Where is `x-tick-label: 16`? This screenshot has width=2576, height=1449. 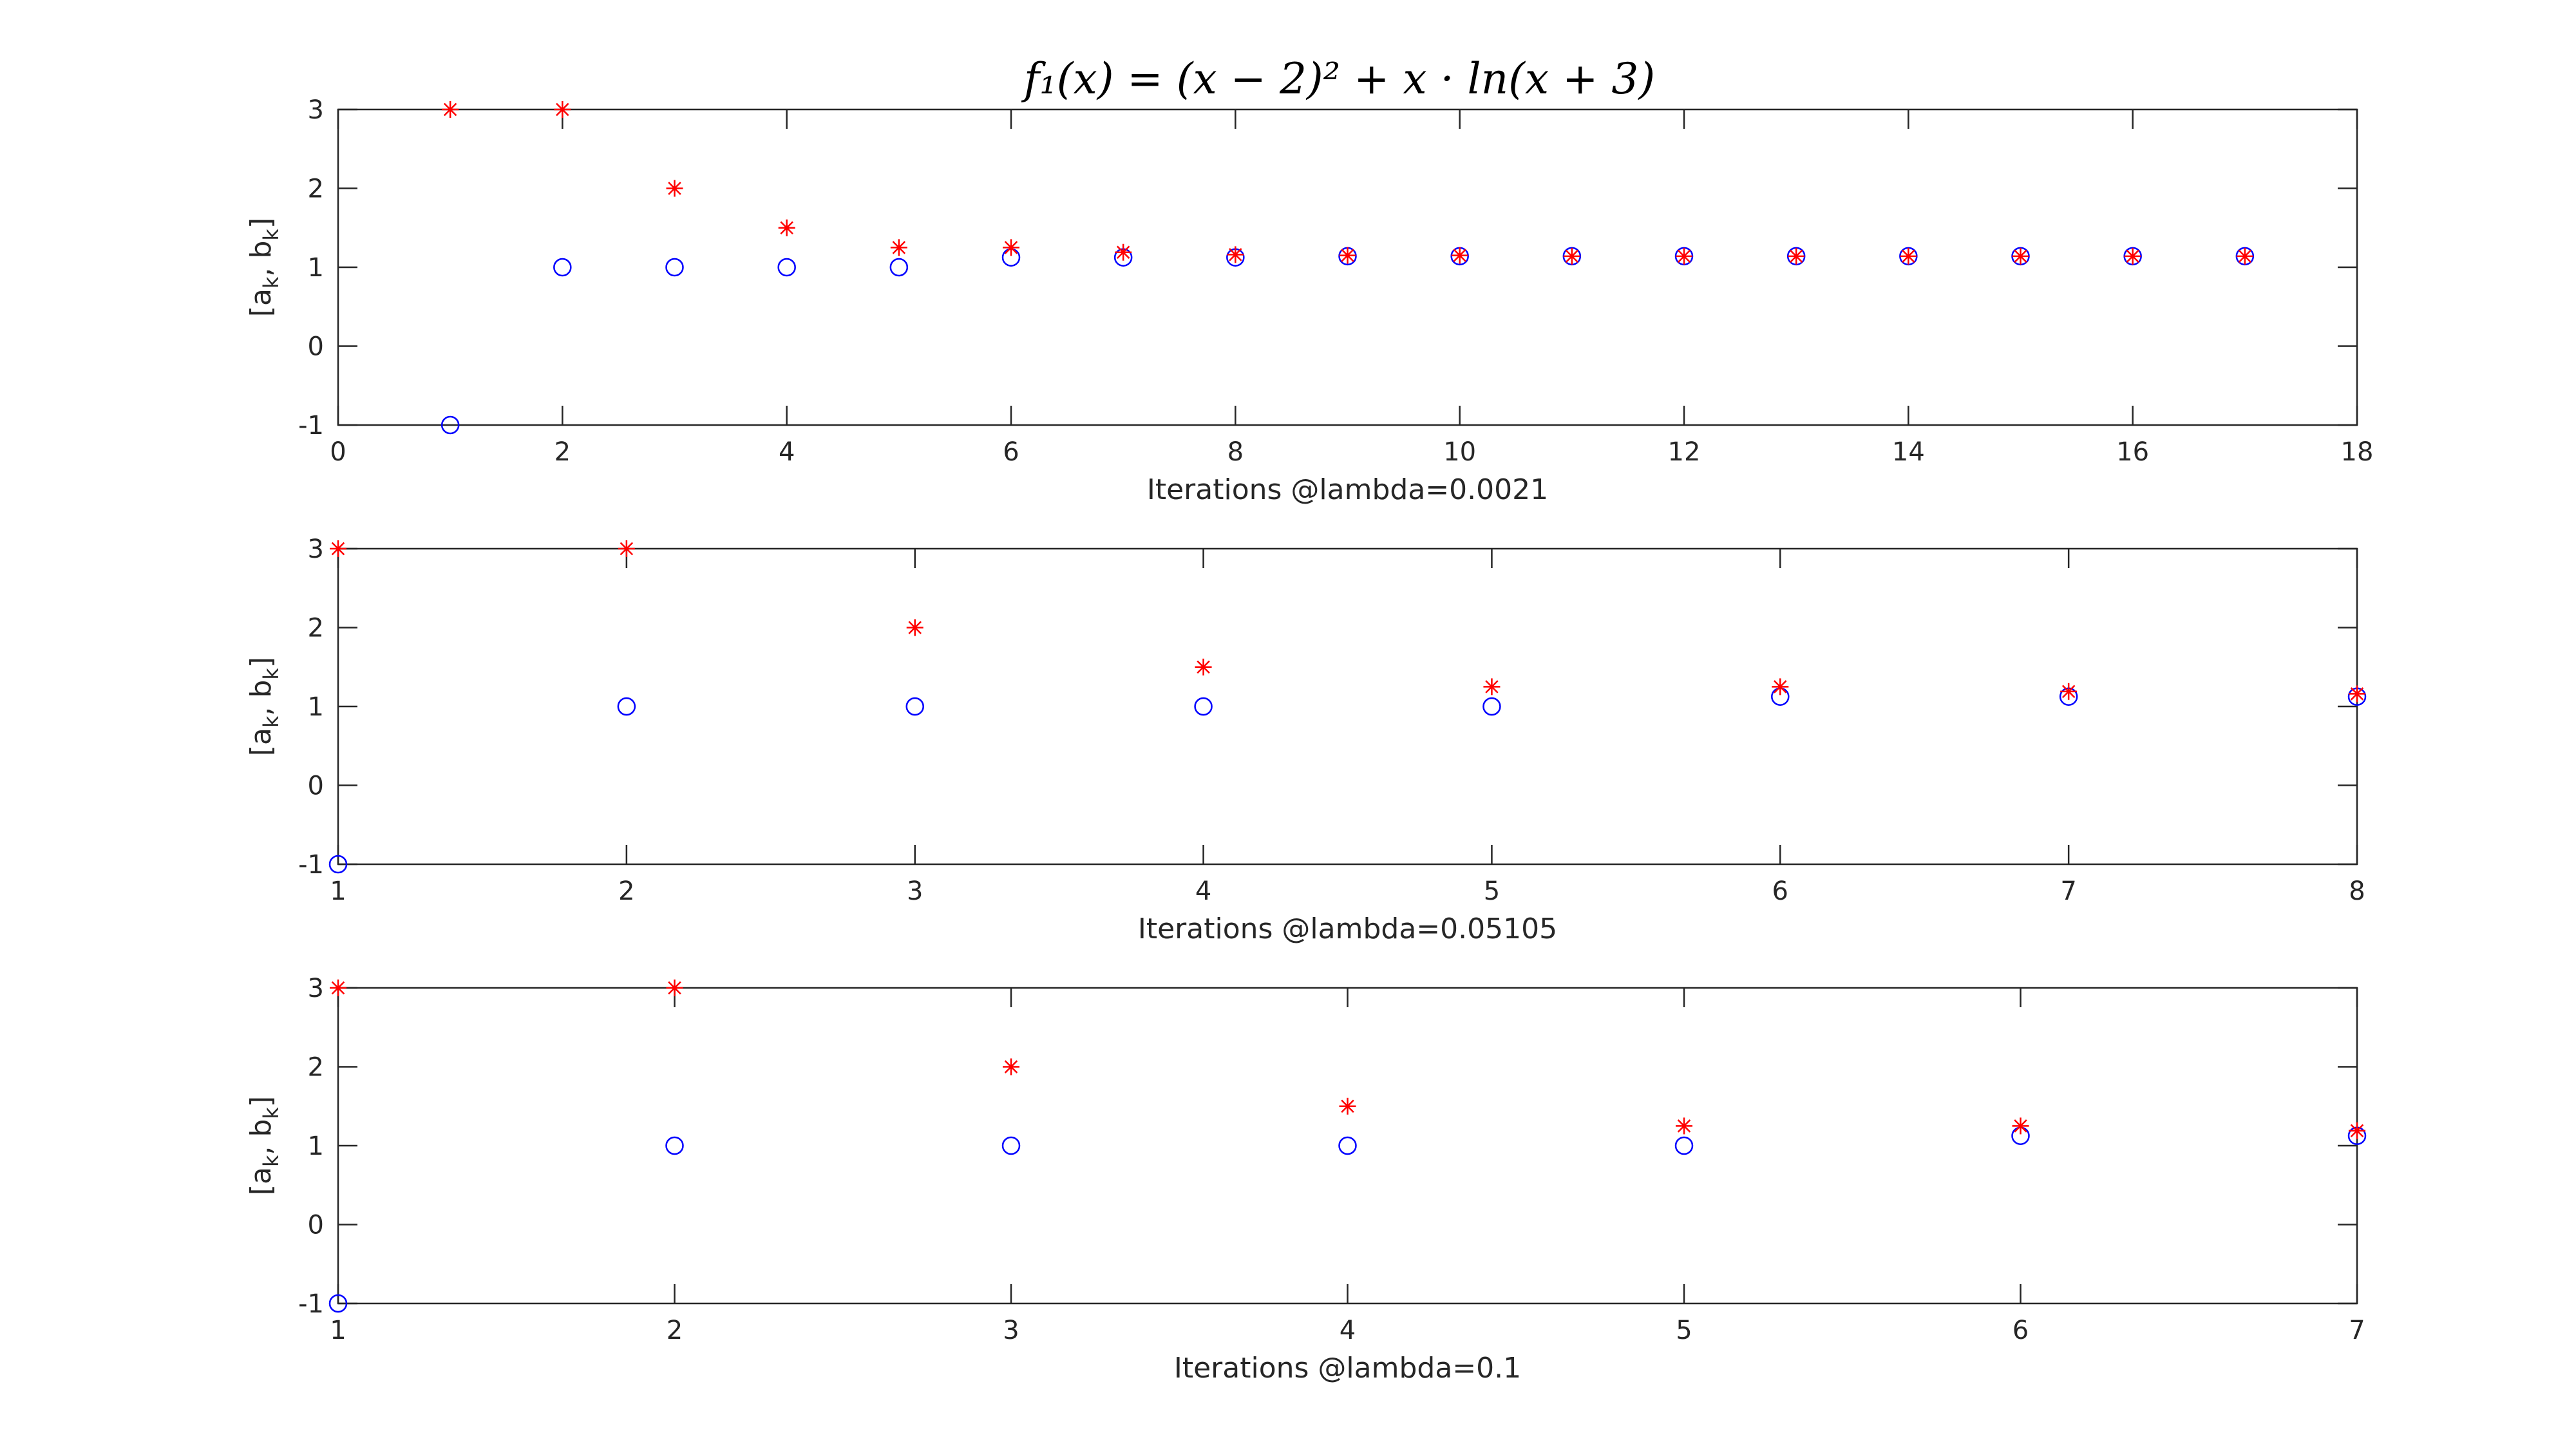 x-tick-label: 16 is located at coordinates (2132, 452).